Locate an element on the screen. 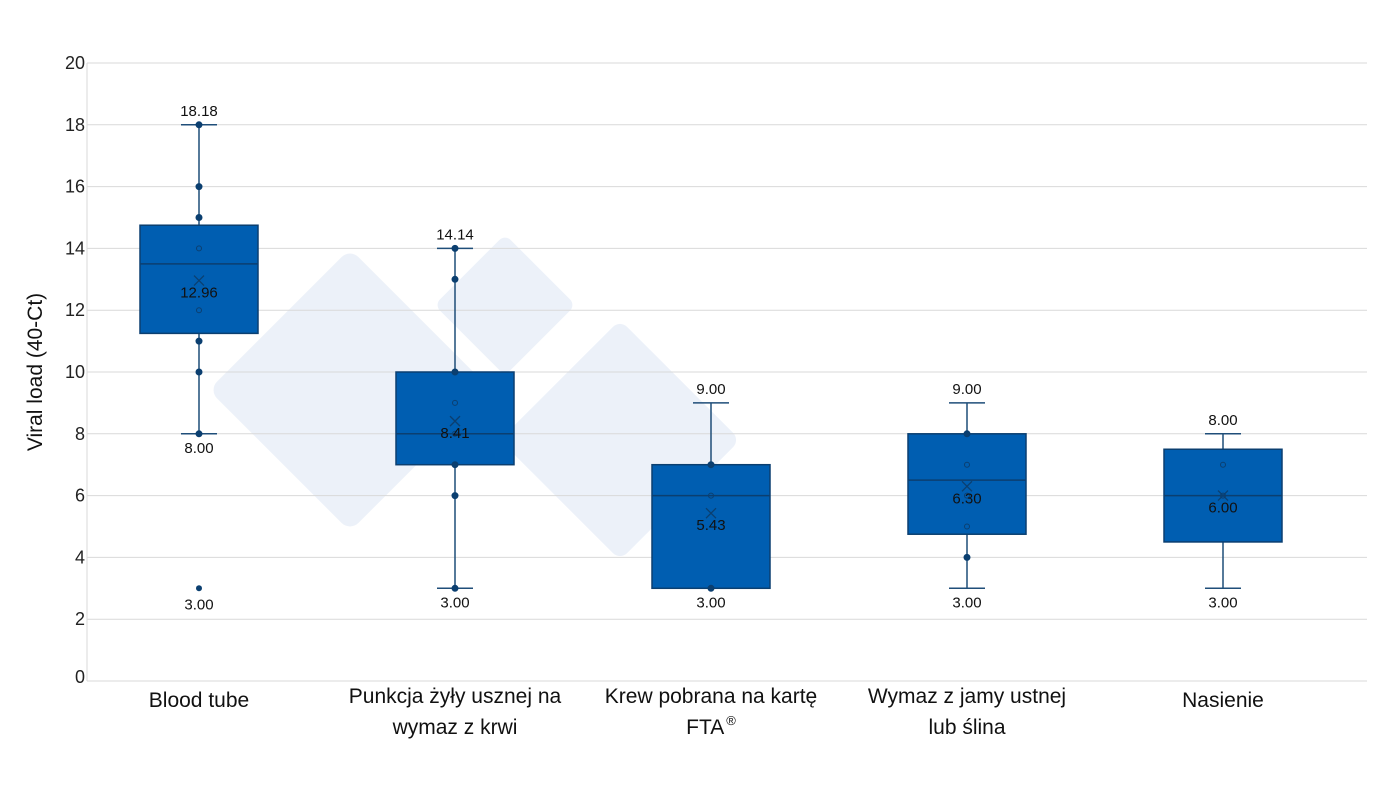 Image resolution: width=1400 pixels, height=788 pixels. y-tick-label: 10 is located at coordinates (75, 372).